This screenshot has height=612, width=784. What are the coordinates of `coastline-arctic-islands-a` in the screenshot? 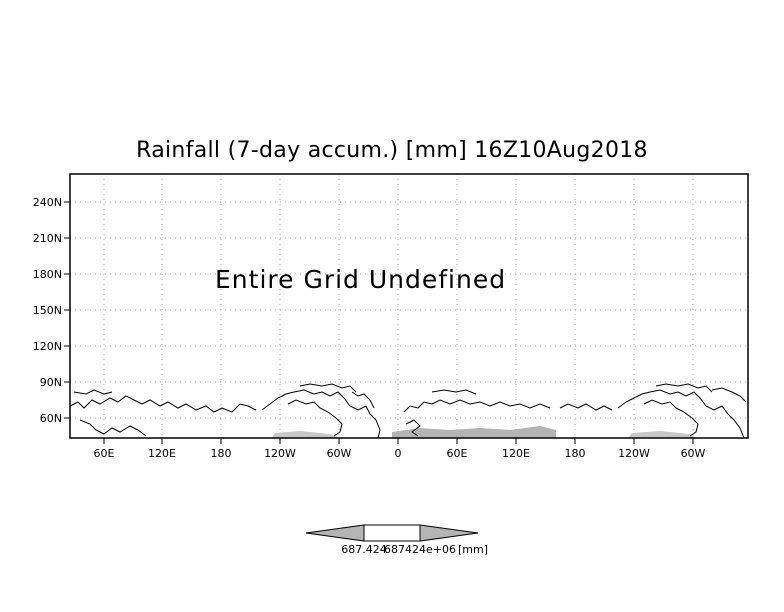 It's located at (328, 388).